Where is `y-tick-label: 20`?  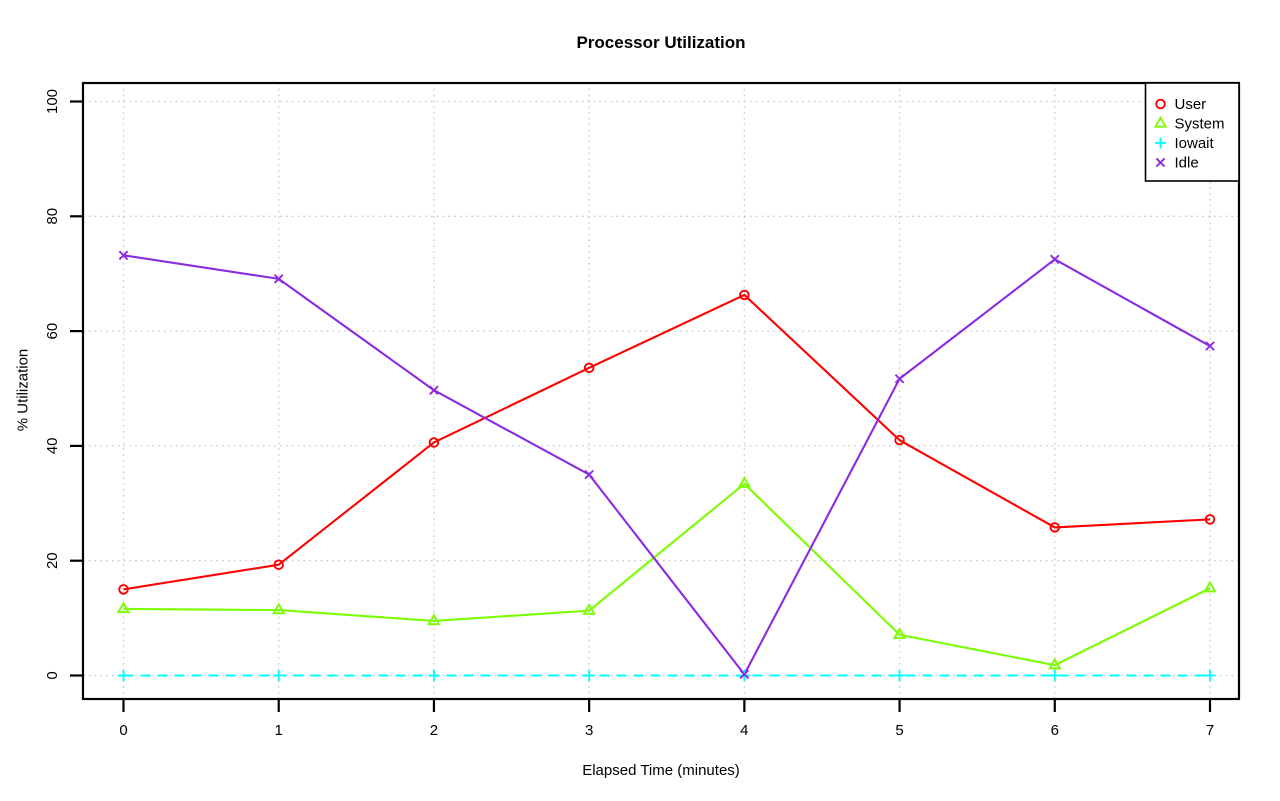 y-tick-label: 20 is located at coordinates (52, 560).